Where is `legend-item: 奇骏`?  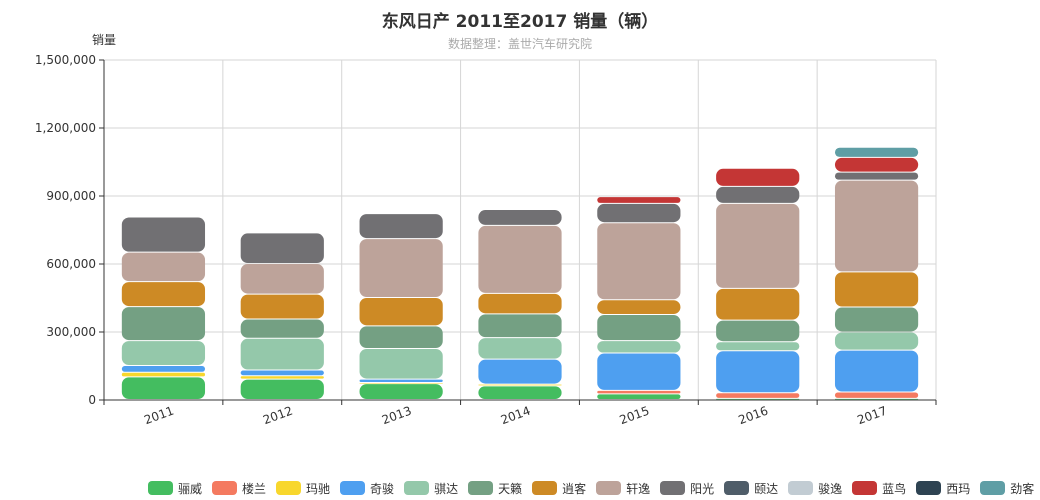 legend-item: 奇骏 is located at coordinates (367, 488).